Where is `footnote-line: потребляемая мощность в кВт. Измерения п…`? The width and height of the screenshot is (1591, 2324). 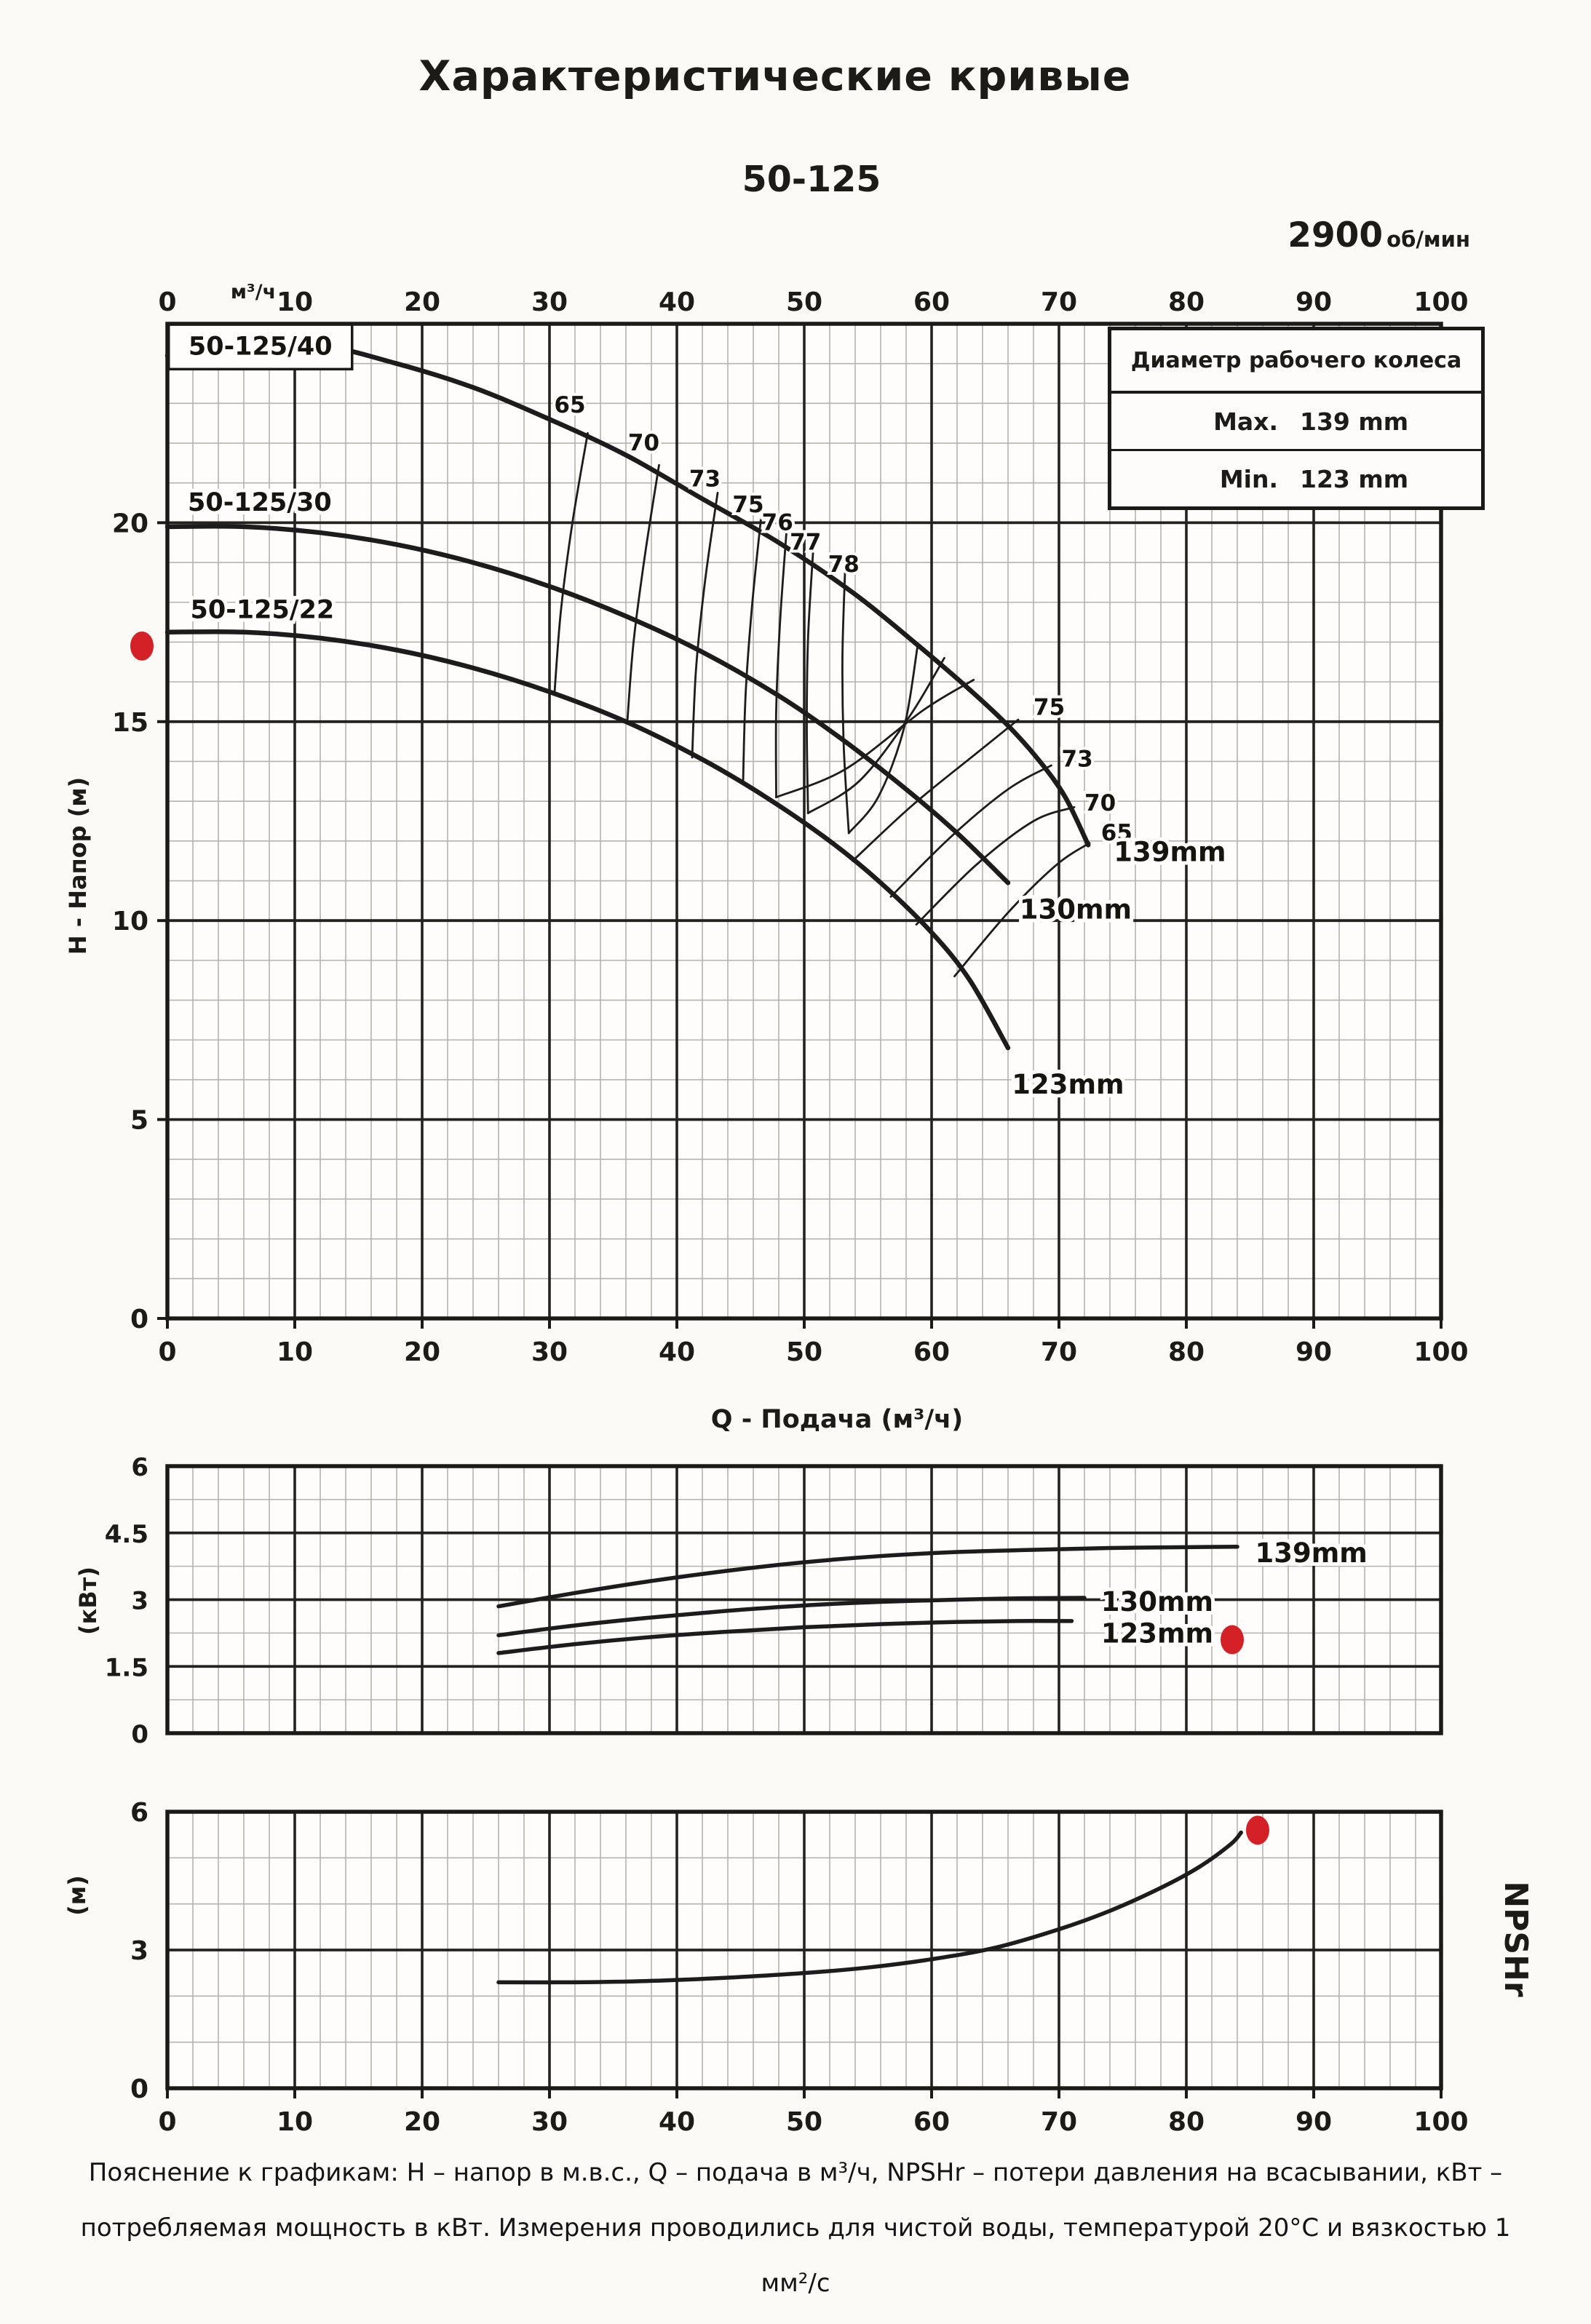 footnote-line: потребляемая мощность в кВт. Измерения п… is located at coordinates (795, 2228).